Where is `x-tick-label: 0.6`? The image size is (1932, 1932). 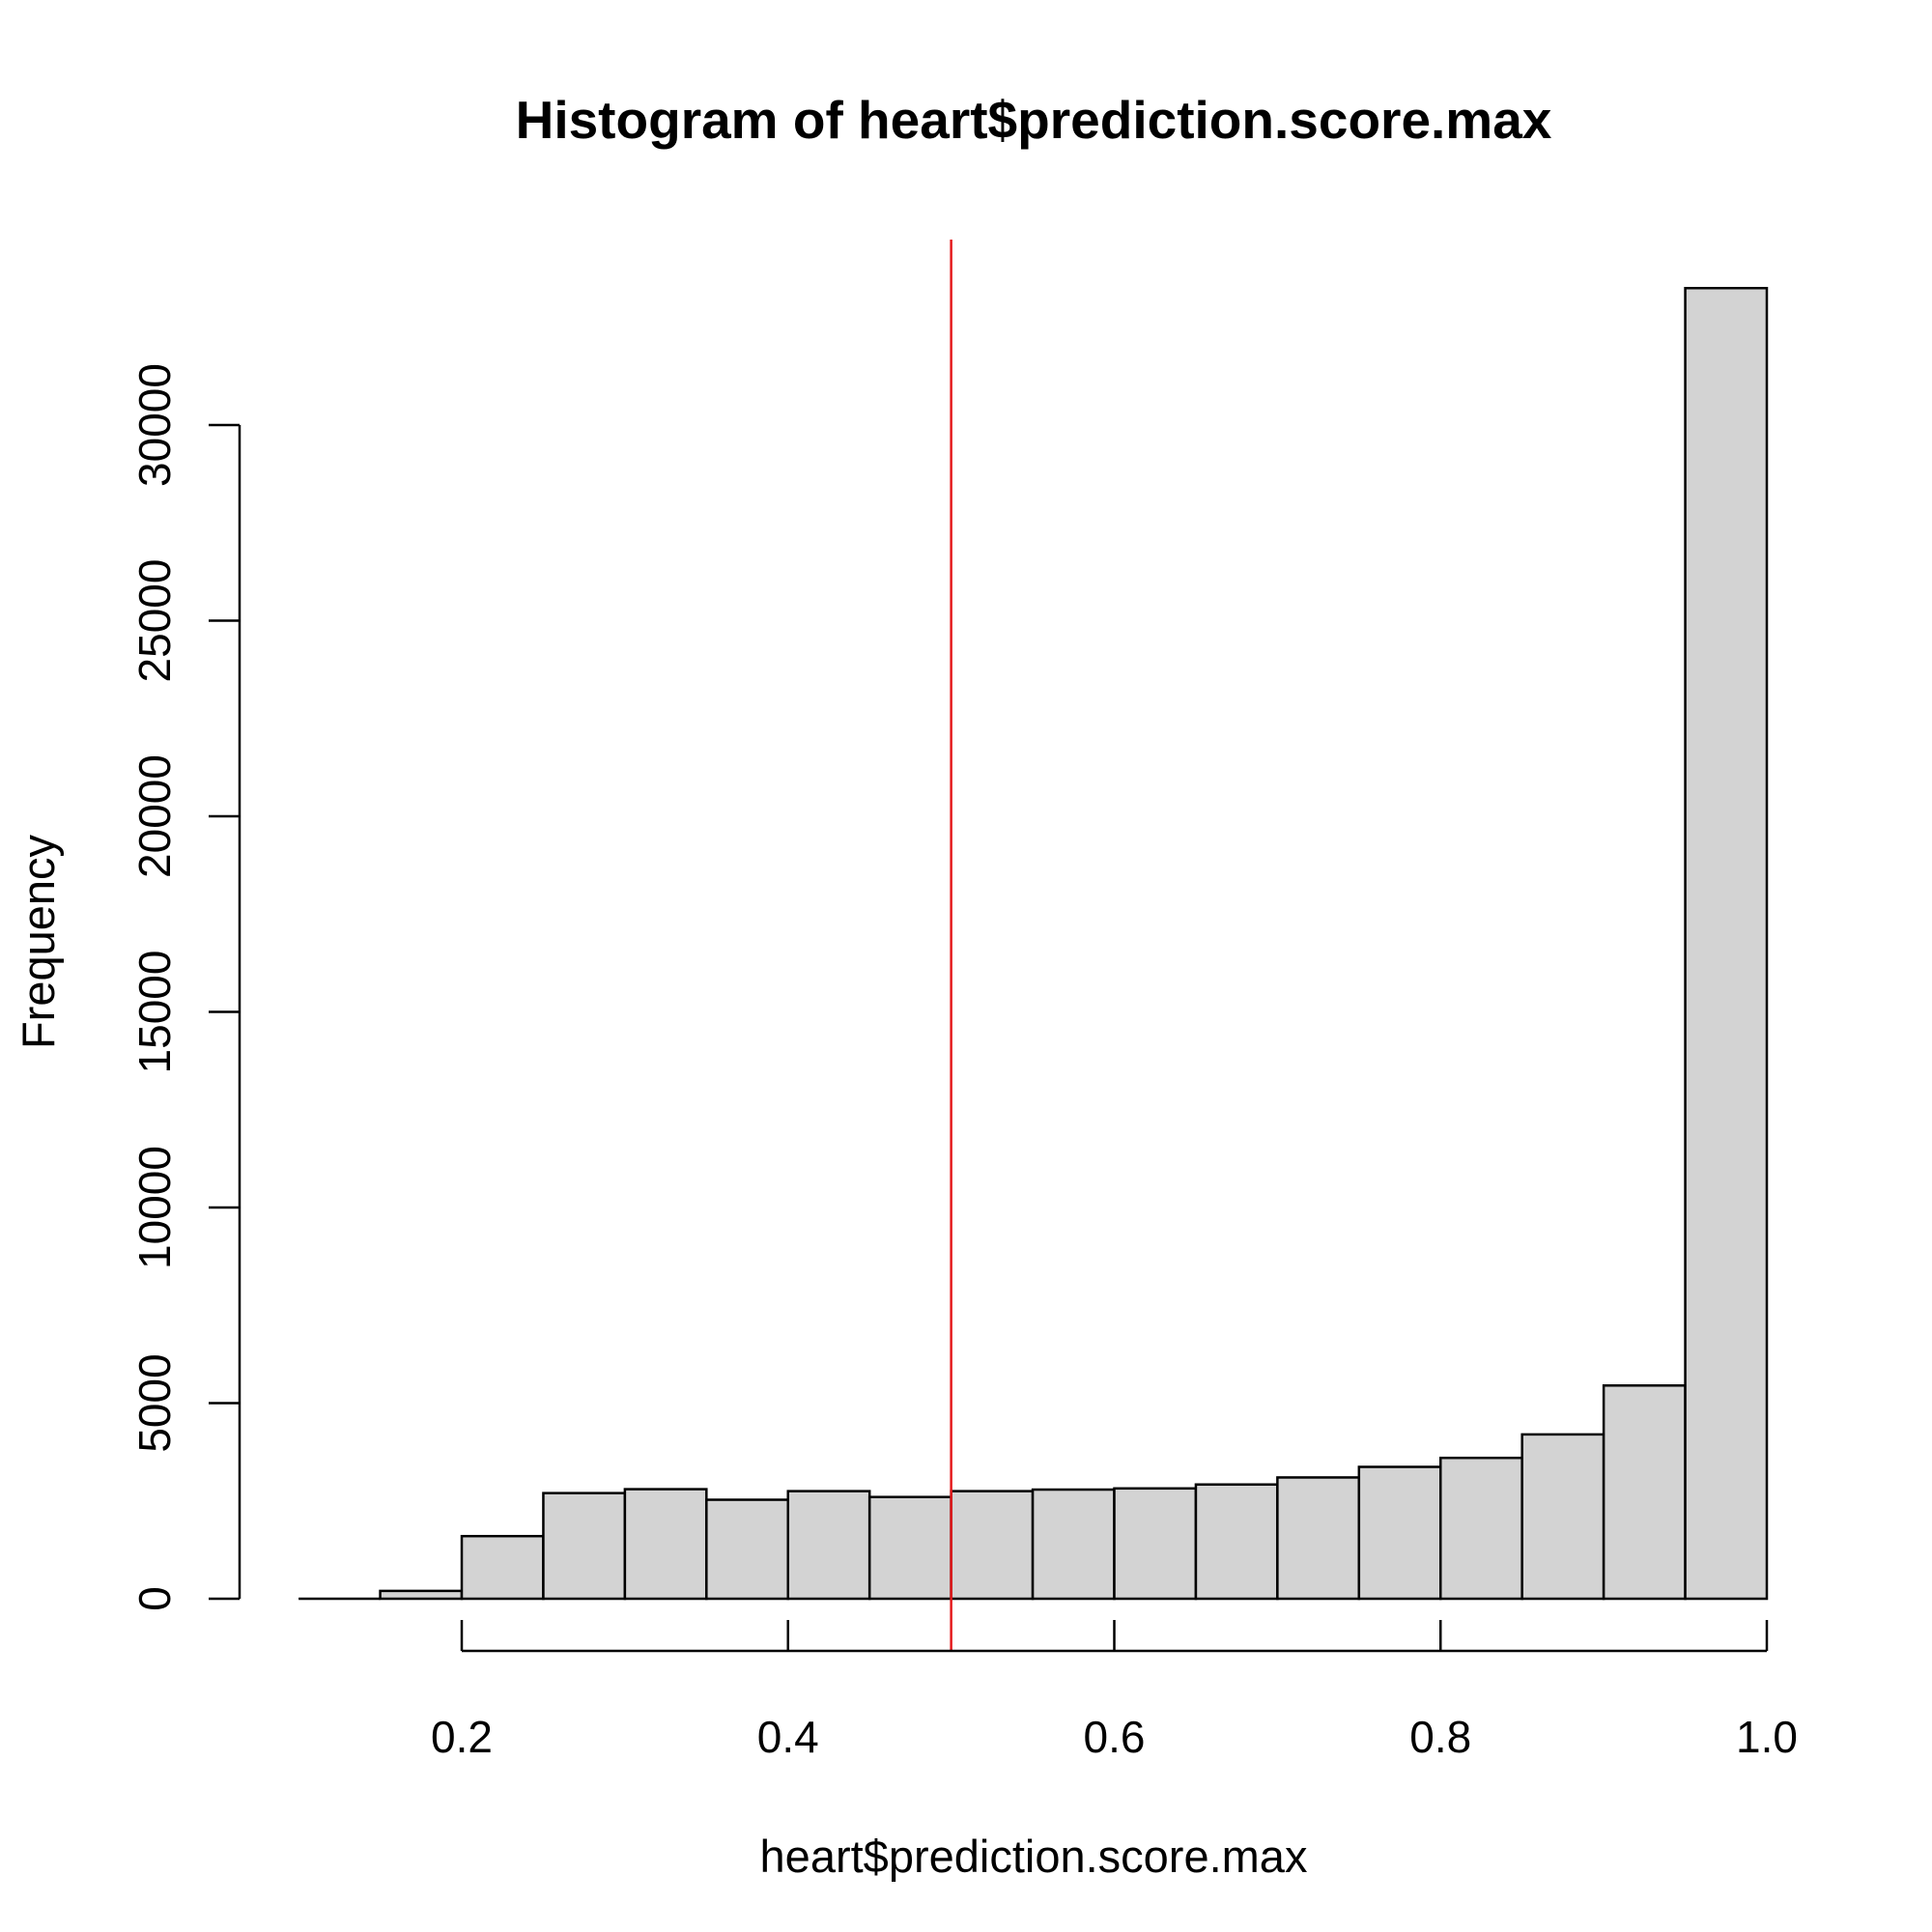 x-tick-label: 0.6 is located at coordinates (1115, 1737).